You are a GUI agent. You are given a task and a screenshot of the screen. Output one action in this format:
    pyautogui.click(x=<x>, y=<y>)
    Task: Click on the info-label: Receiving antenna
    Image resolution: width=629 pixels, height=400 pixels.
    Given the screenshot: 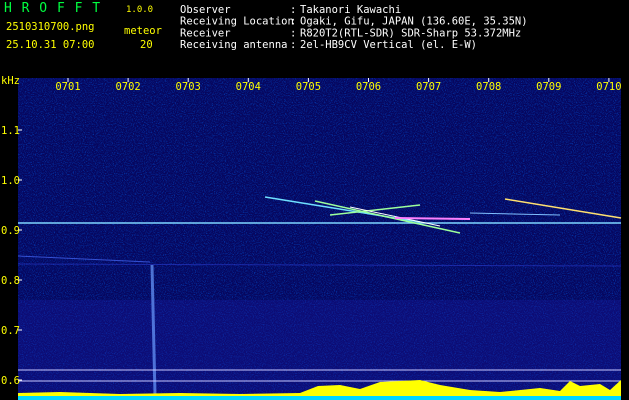 What is the action you would take?
    pyautogui.click(x=233, y=45)
    